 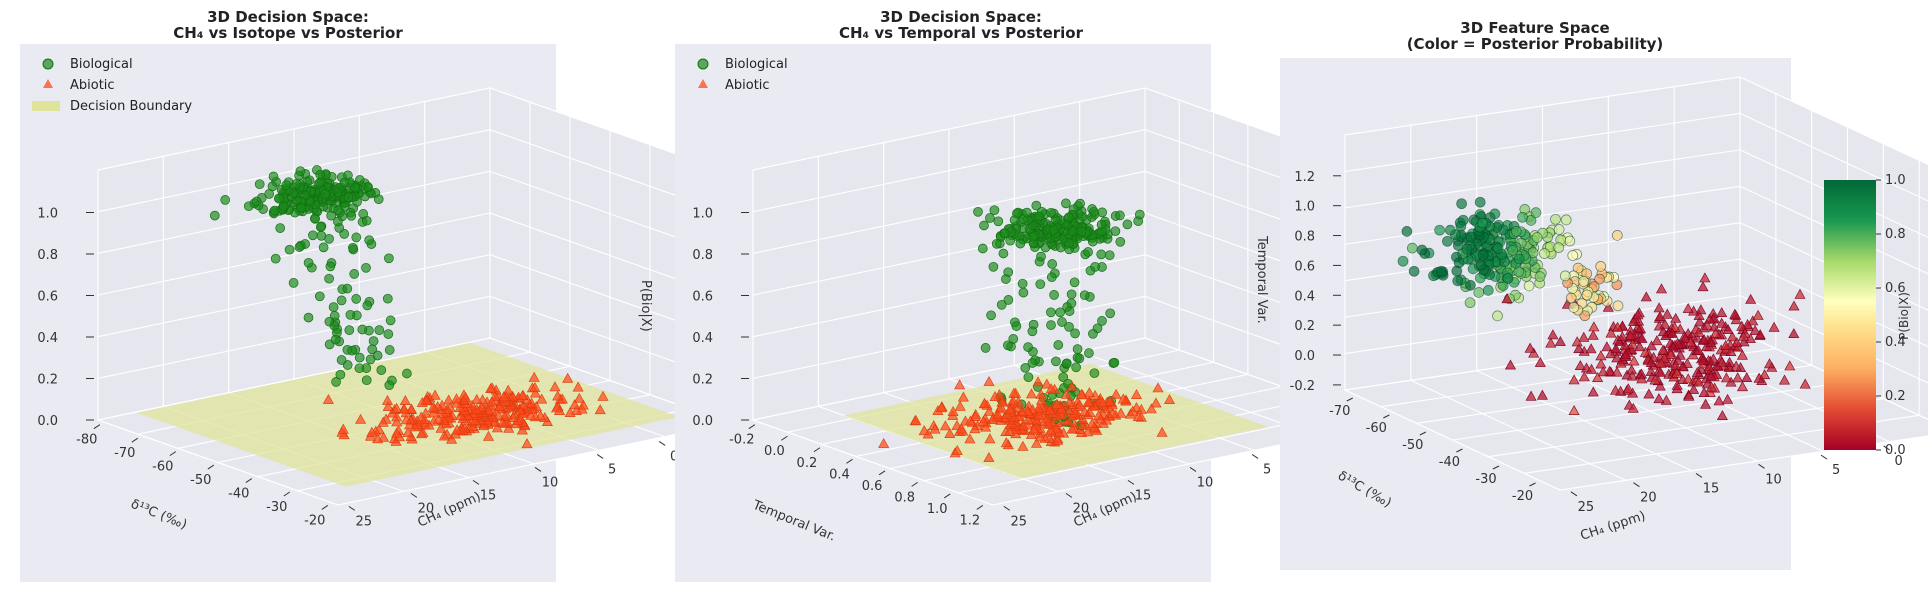 What do you see at coordinates (1027, 330) in the screenshot?
I see `data-marks` at bounding box center [1027, 330].